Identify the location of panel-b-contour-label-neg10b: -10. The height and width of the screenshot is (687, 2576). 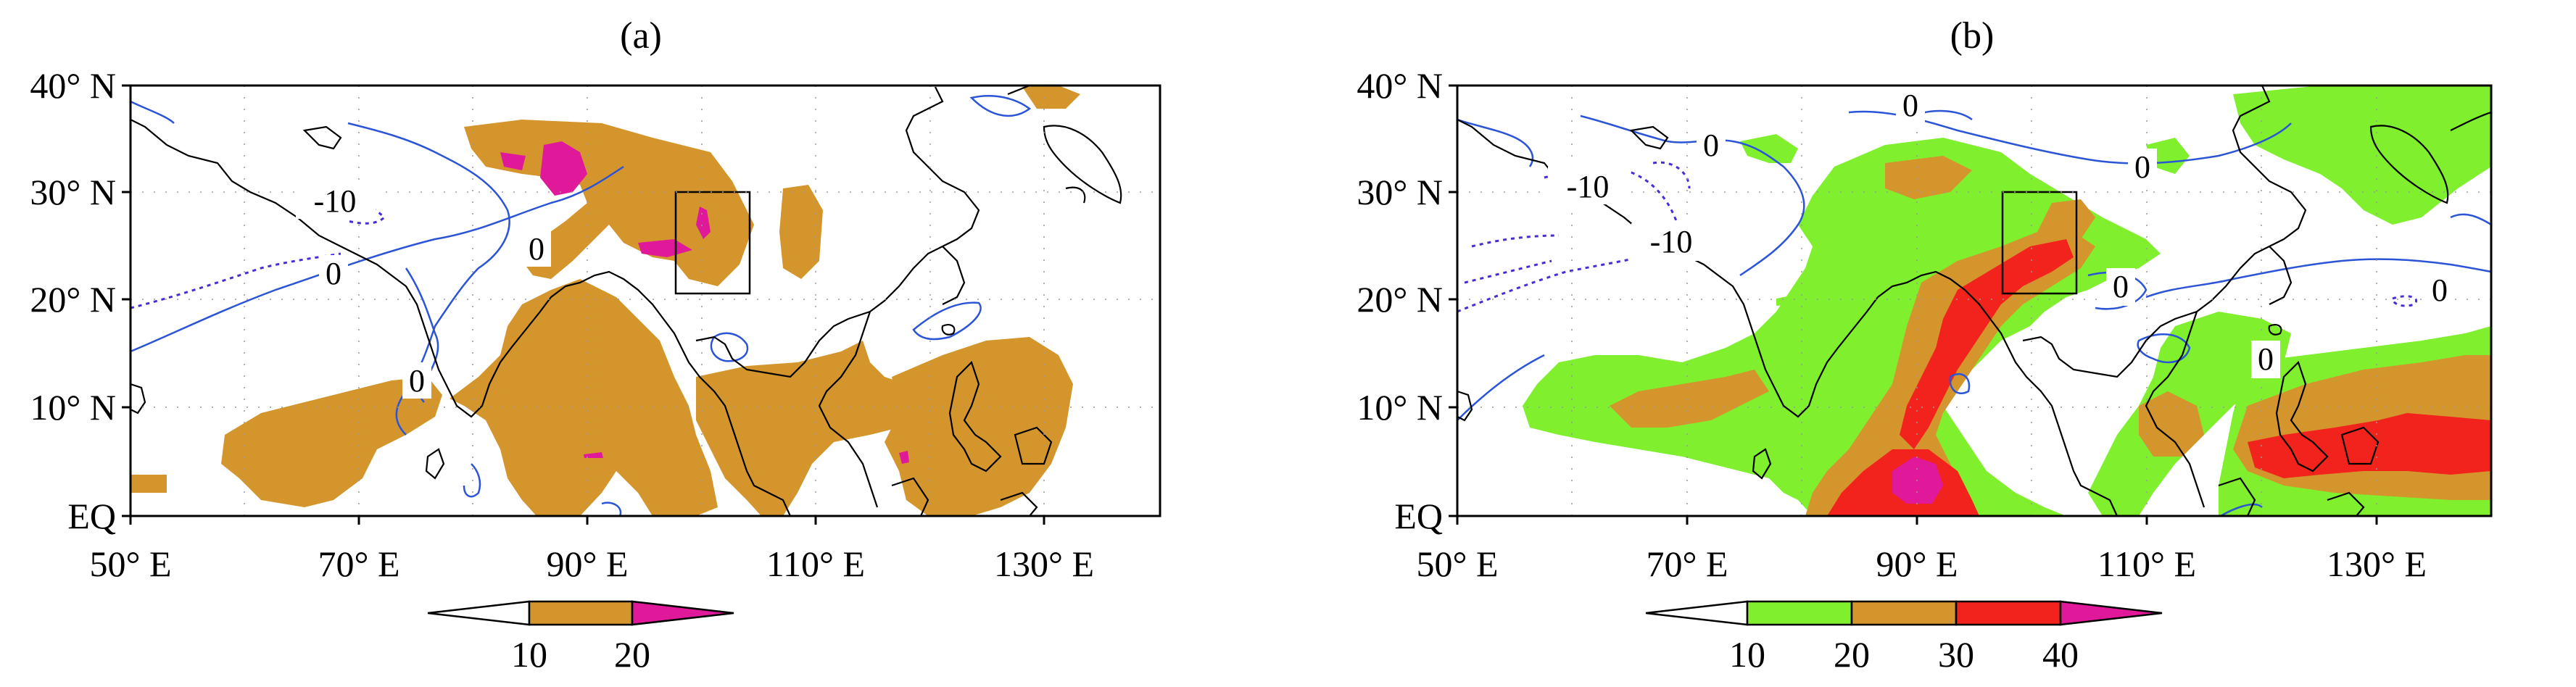
(1671, 242).